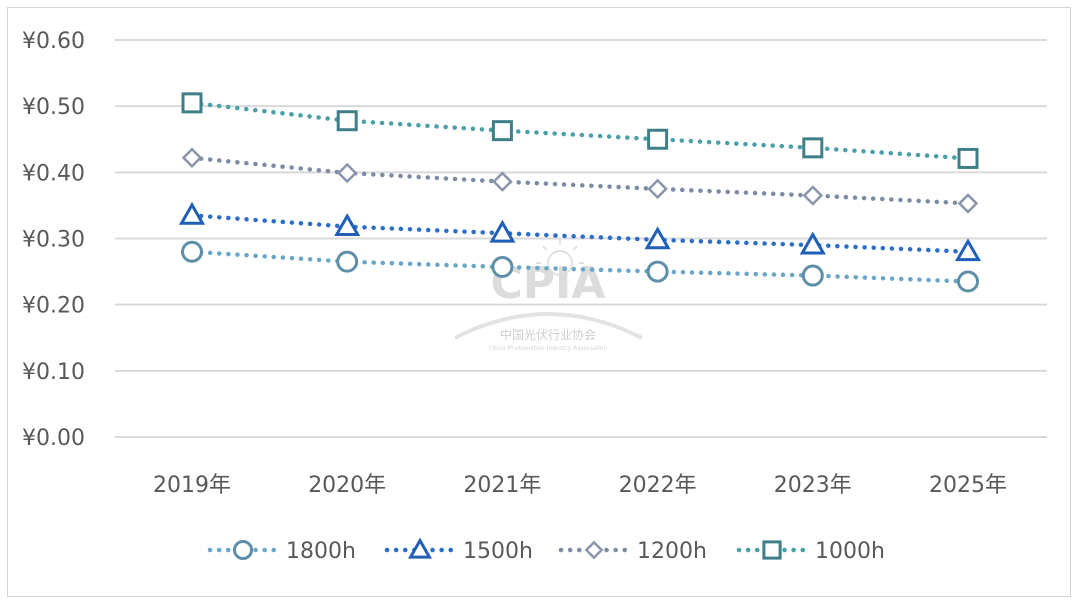 The image size is (1080, 613). What do you see at coordinates (321, 551) in the screenshot?
I see `legend-label: 1800h` at bounding box center [321, 551].